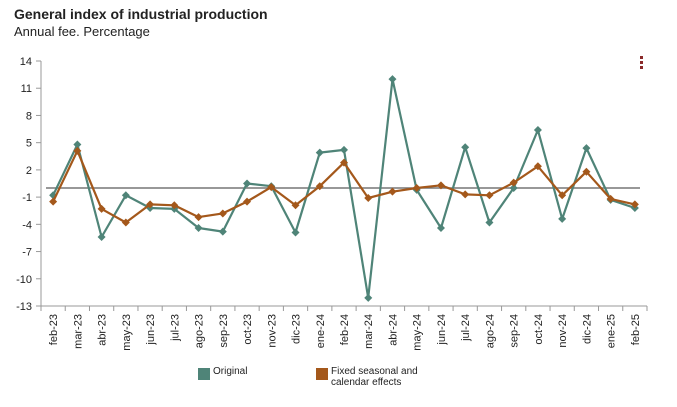  Describe the element at coordinates (175, 328) in the screenshot. I see `x-tick-label: jul-23` at that location.